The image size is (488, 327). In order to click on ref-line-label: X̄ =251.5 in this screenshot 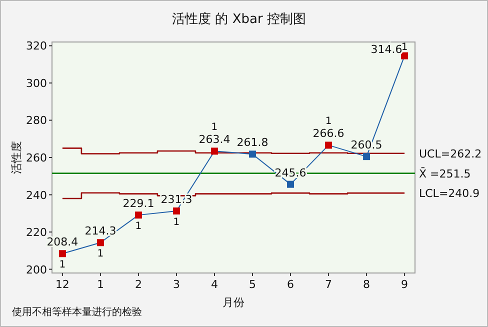, I will do `click(445, 173)`.